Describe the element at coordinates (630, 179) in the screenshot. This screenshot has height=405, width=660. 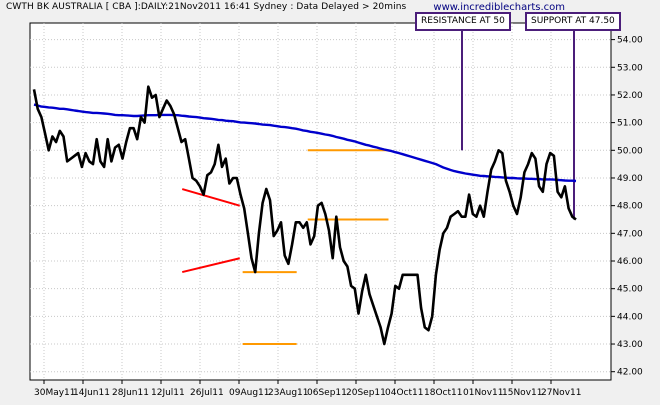
I see `y-tick-label: 49.00` at that location.